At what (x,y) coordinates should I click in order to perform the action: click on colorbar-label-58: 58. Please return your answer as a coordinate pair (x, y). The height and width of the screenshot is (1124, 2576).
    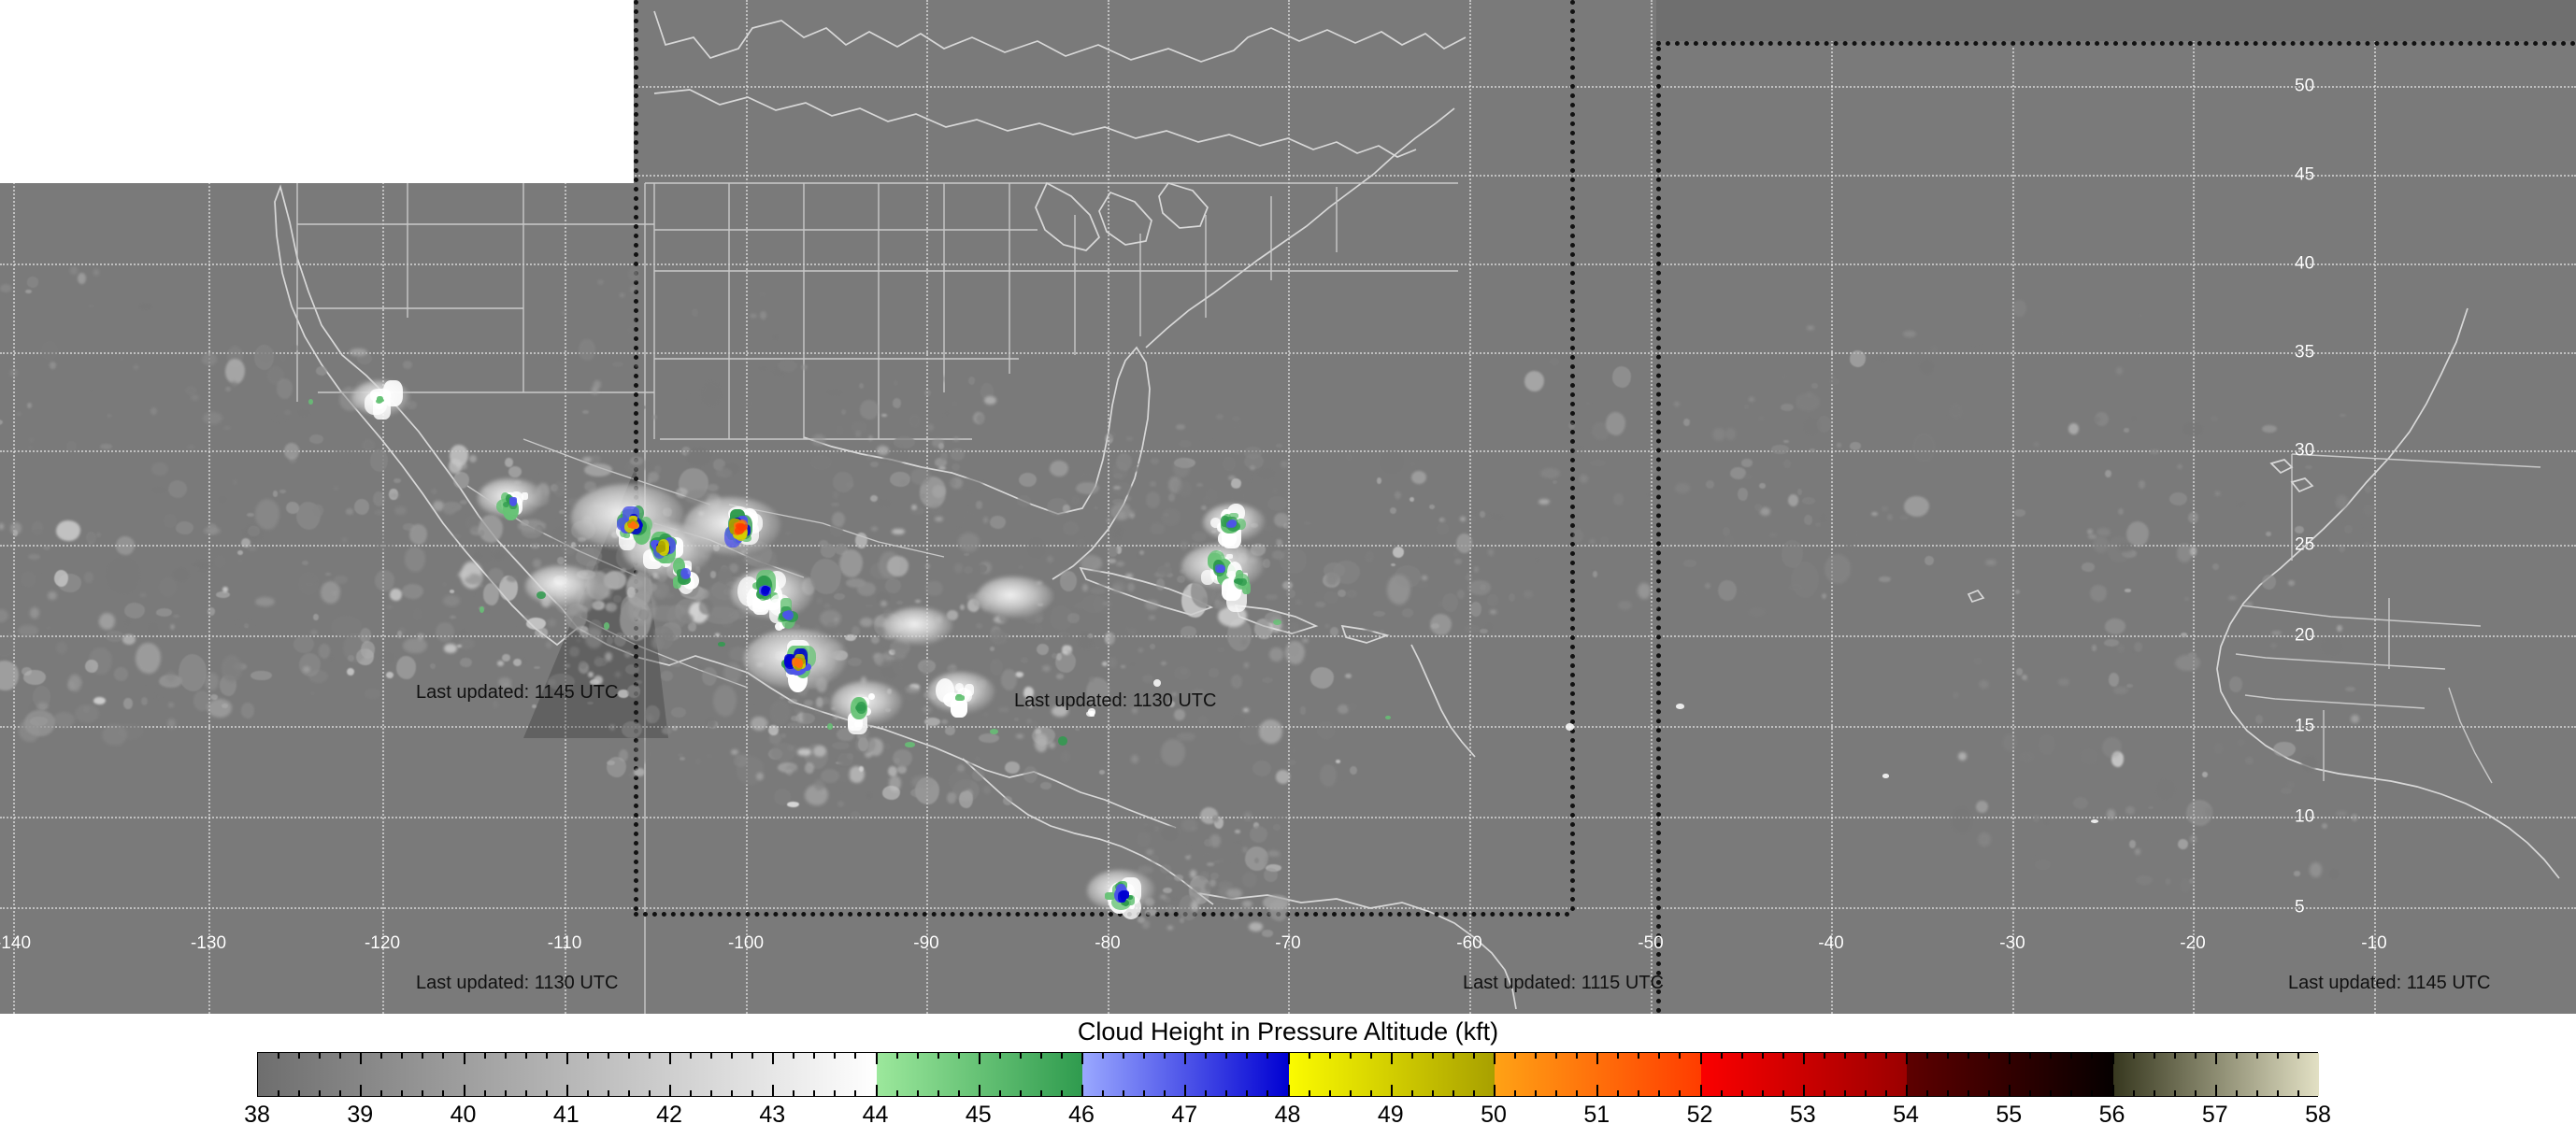
    Looking at the image, I should click on (2318, 1113).